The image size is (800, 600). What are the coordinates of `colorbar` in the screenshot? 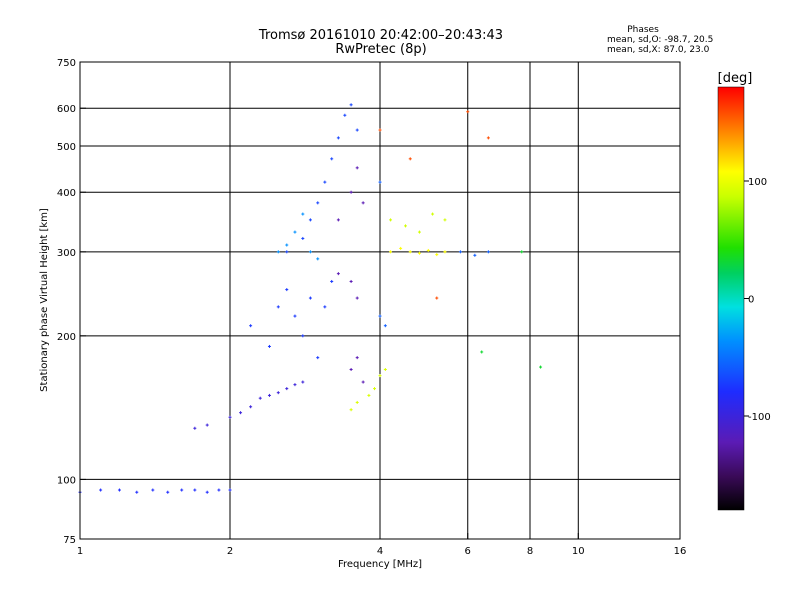 It's located at (731, 298).